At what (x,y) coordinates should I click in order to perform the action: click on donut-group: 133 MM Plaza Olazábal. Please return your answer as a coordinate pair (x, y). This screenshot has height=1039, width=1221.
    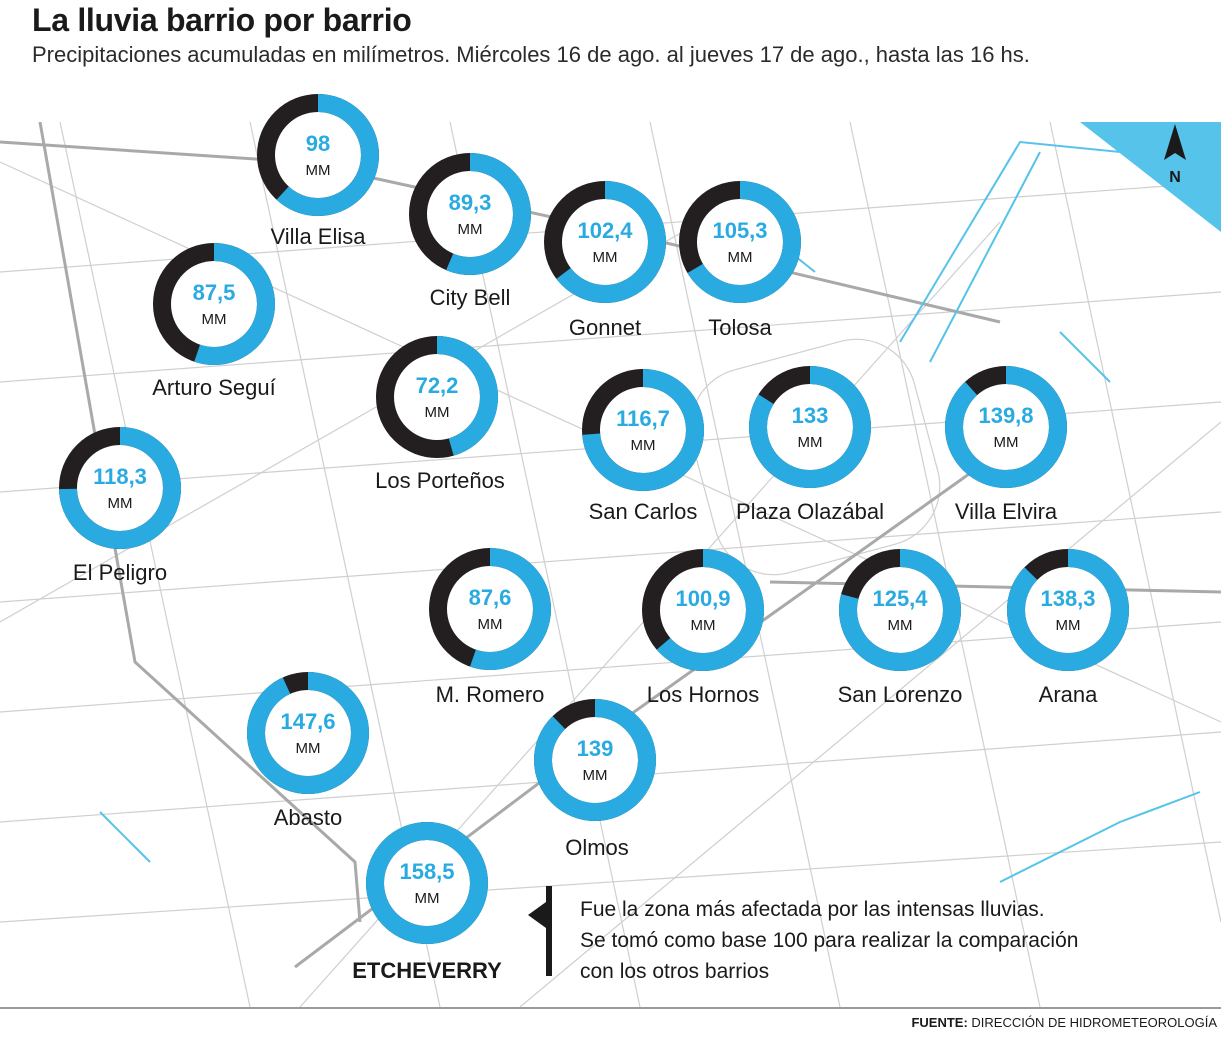
    Looking at the image, I should click on (810, 445).